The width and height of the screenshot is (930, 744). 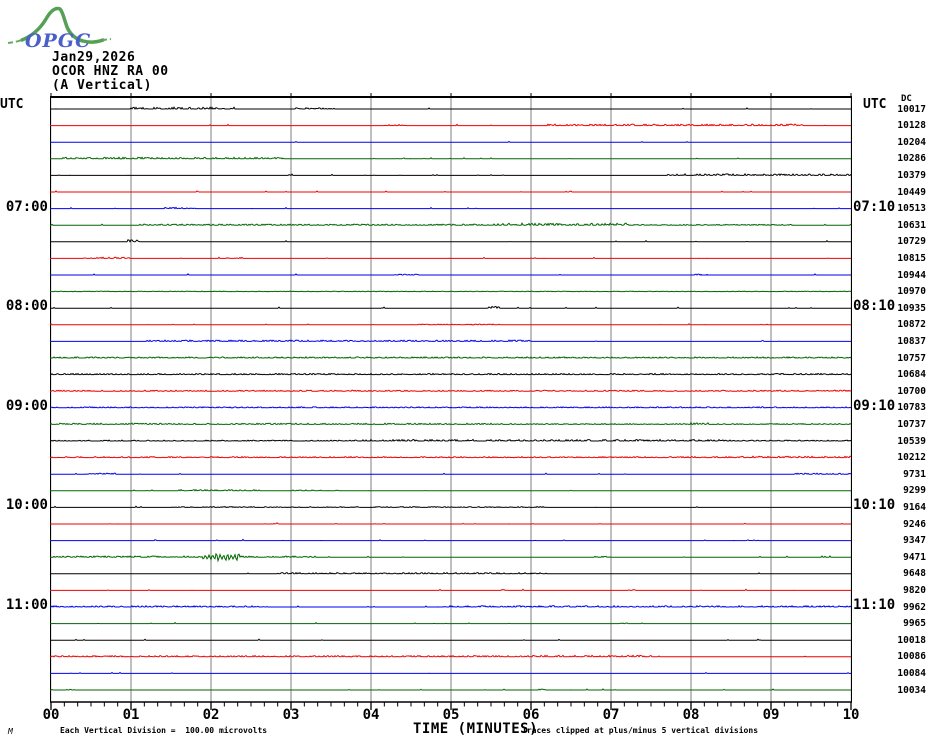 I want to click on right-time-label: 11:10, so click(x=874, y=605).